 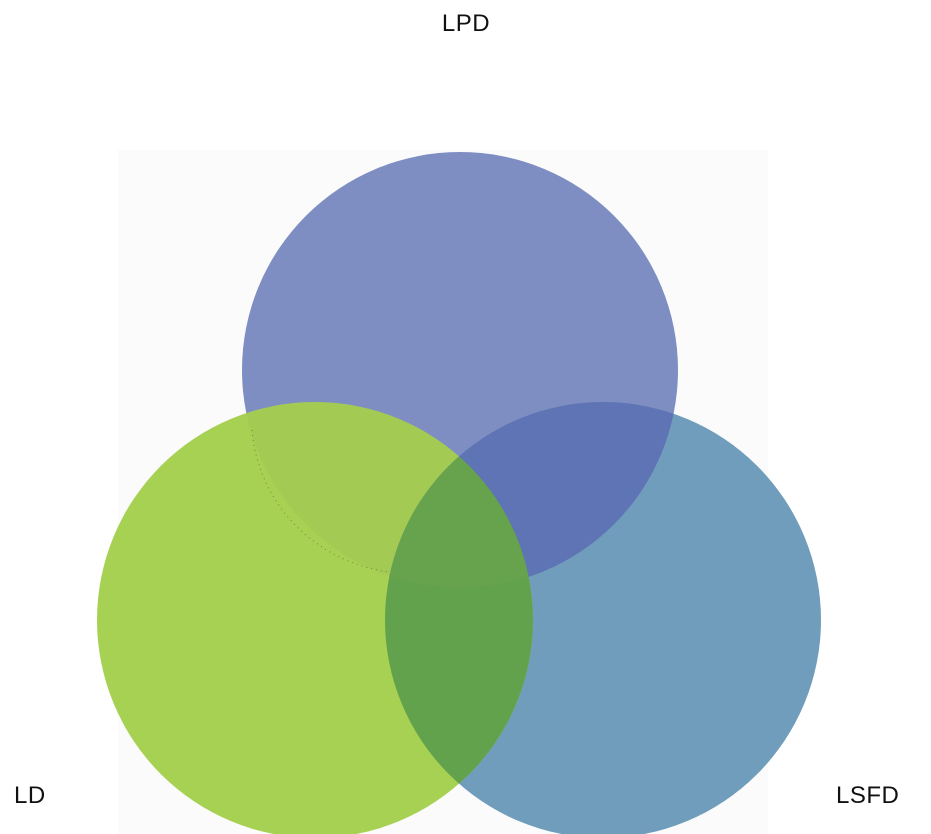 What do you see at coordinates (387, 495) in the screenshot?
I see `ld-lpd-overlap` at bounding box center [387, 495].